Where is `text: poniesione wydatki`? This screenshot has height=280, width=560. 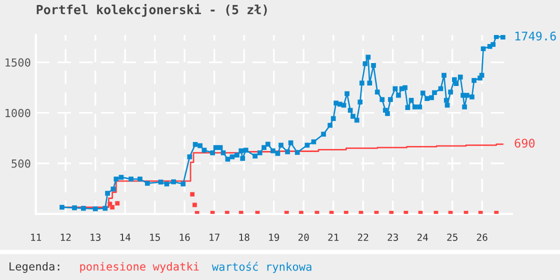 text: poniesione wydatki is located at coordinates (139, 267).